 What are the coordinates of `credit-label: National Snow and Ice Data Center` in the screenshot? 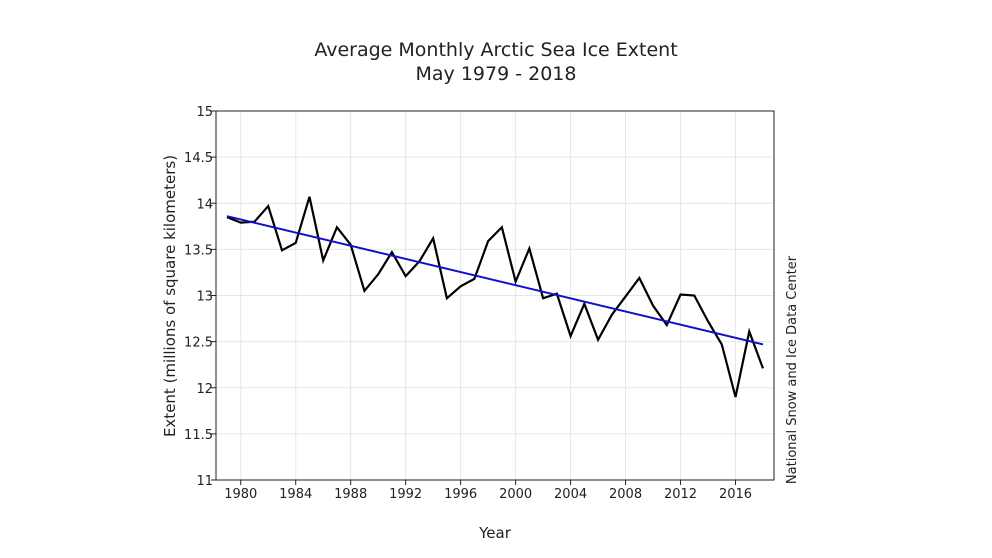 It's located at (792, 369).